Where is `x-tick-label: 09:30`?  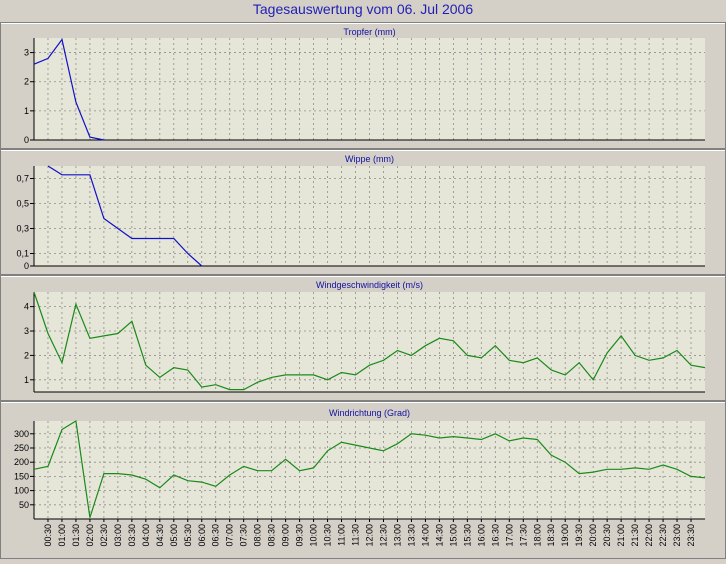
x-tick-label: 09:30 is located at coordinates (300, 535).